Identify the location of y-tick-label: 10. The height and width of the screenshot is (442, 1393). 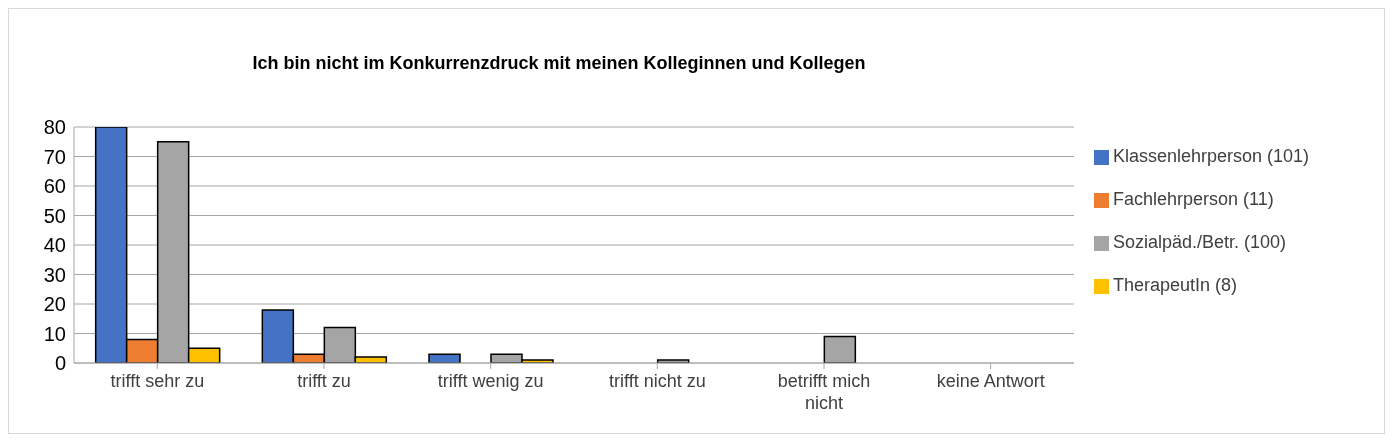
(54, 333).